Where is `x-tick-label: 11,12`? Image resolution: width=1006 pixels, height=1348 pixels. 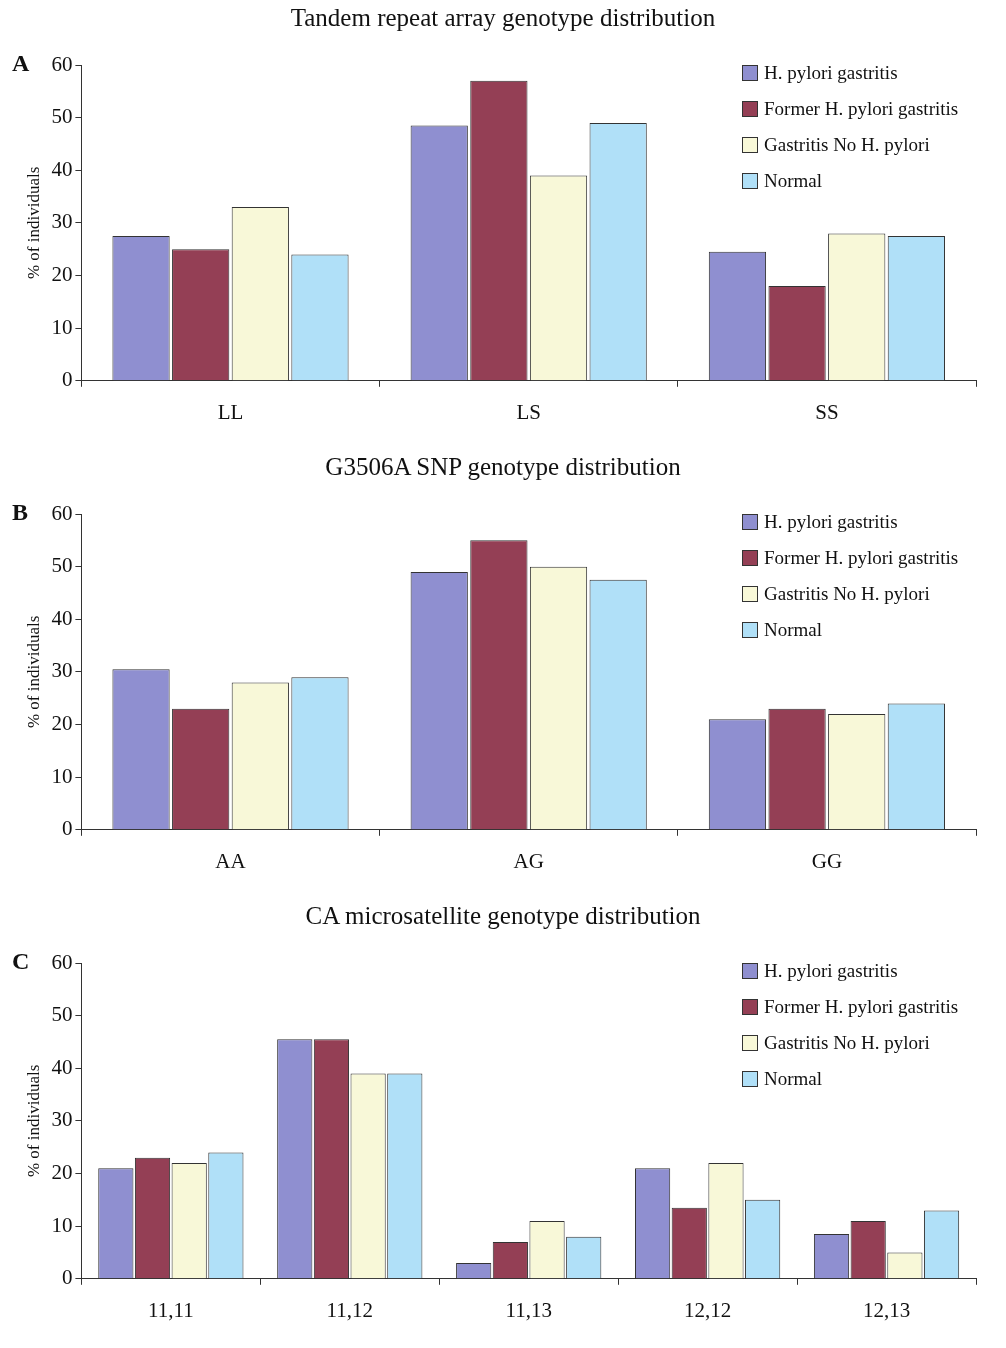 x-tick-label: 11,12 is located at coordinates (350, 1309).